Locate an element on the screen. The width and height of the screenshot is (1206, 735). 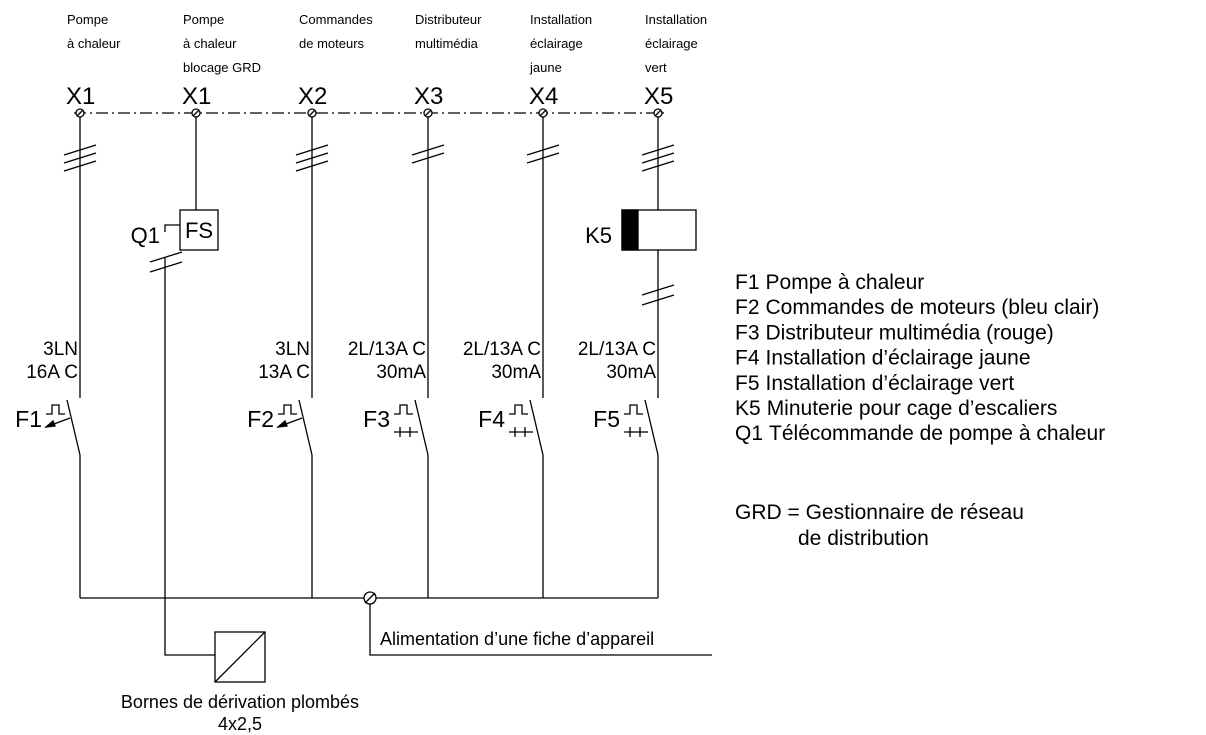
legend-text: Distributeur multimédia (rouge) is located at coordinates (910, 332).